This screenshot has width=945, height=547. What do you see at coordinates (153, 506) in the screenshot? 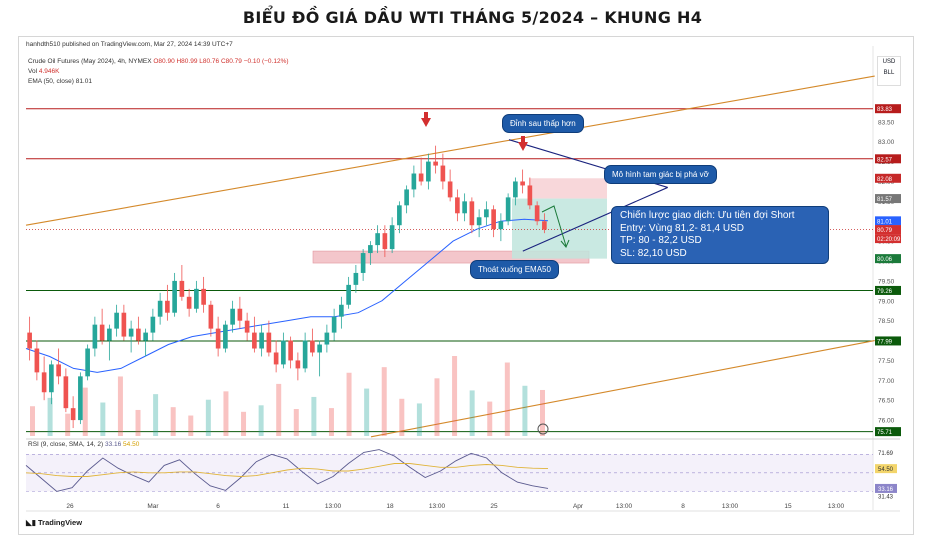
I see `time-tick-label: Mar` at bounding box center [153, 506].